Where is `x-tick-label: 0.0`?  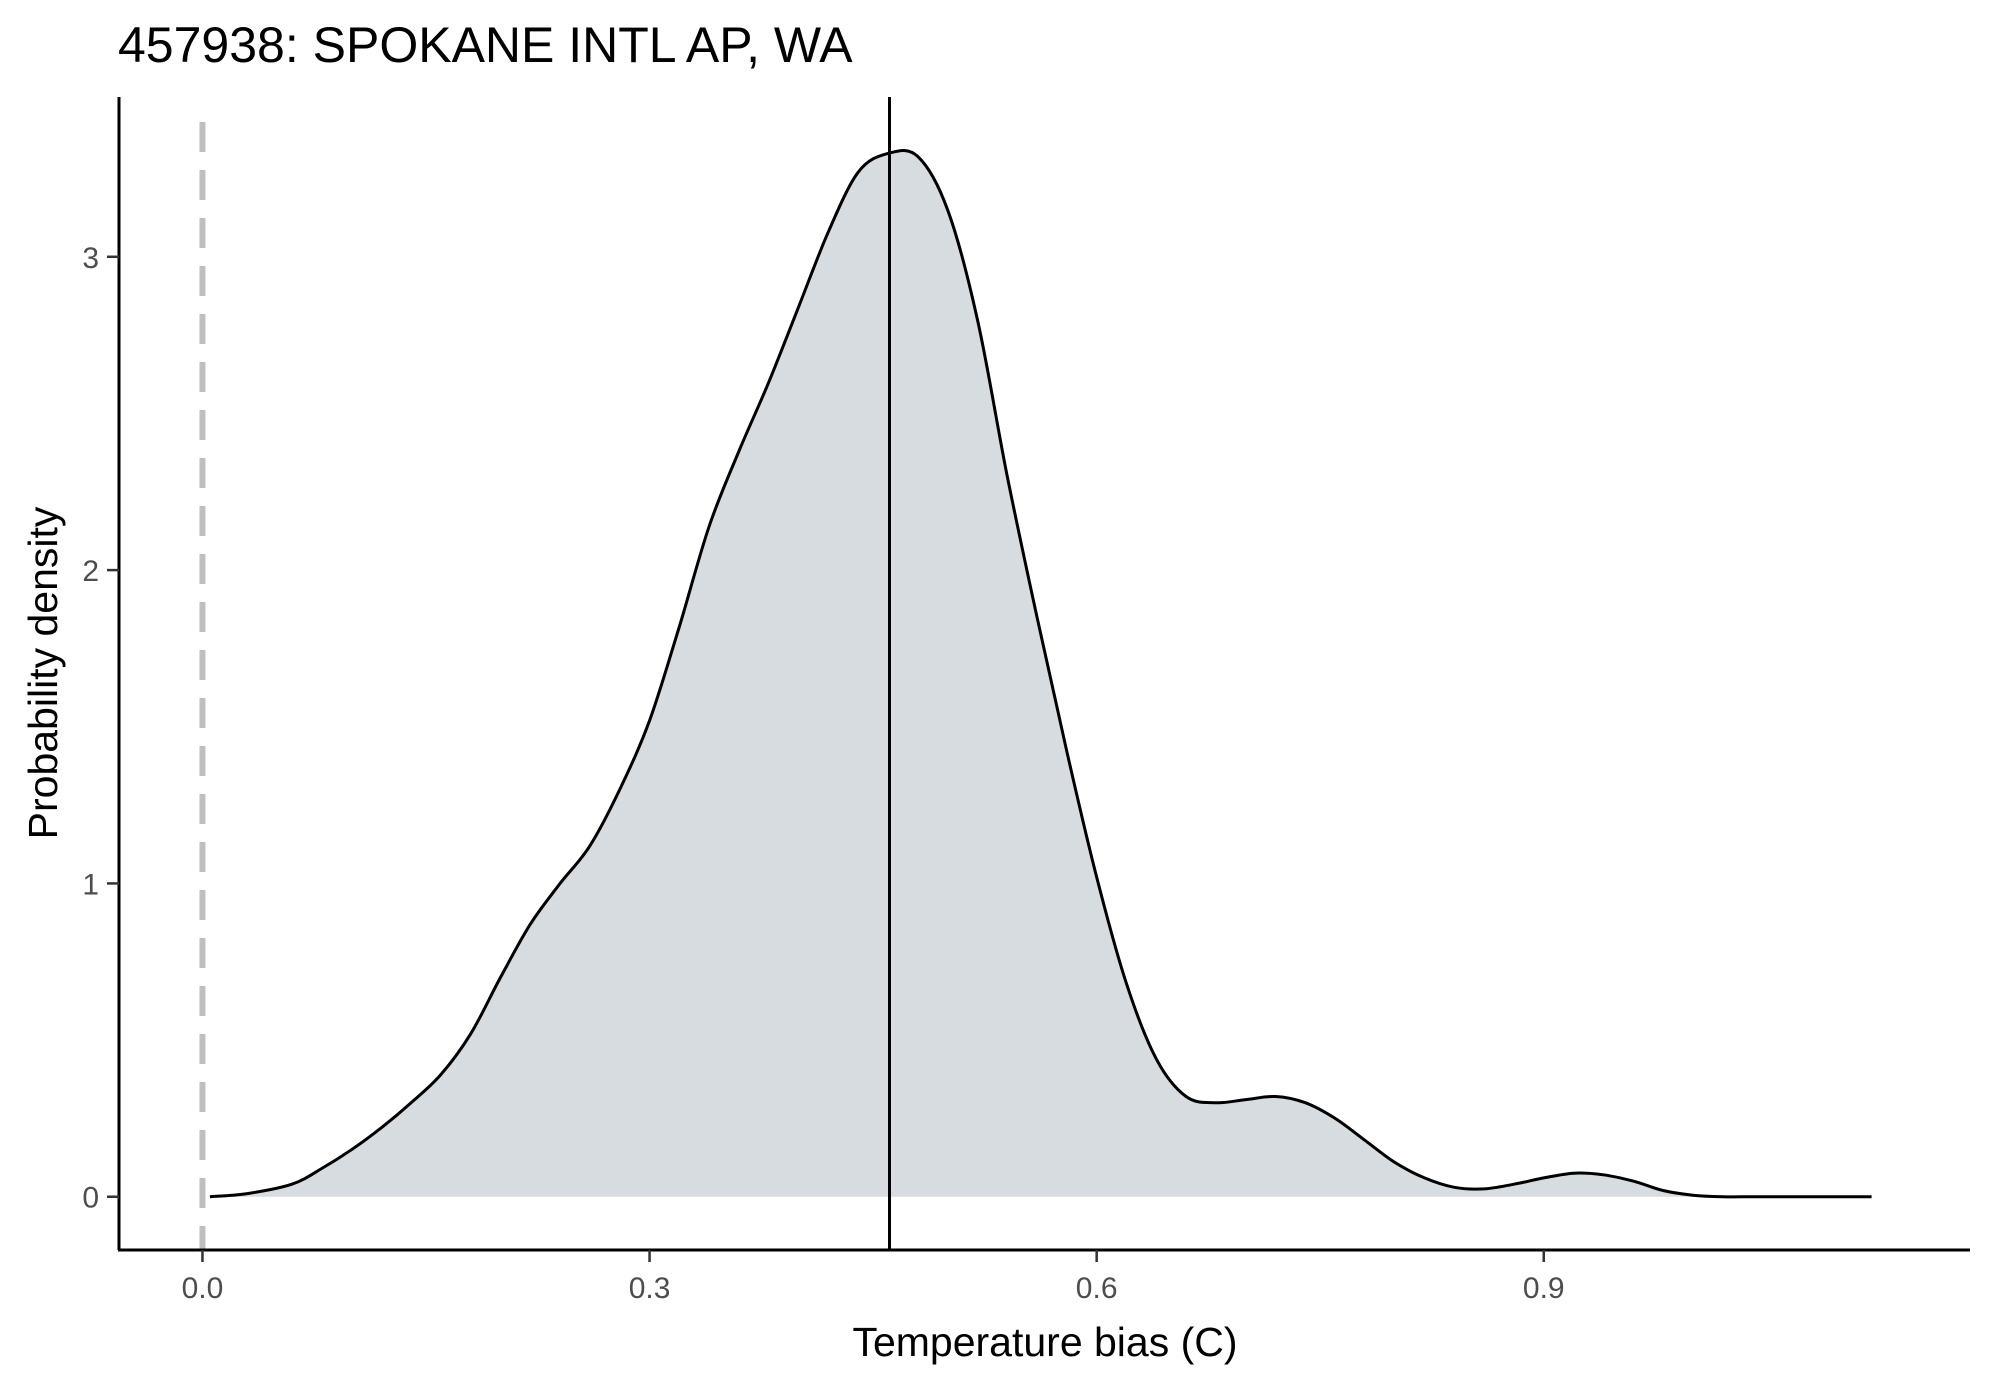 x-tick-label: 0.0 is located at coordinates (203, 1288).